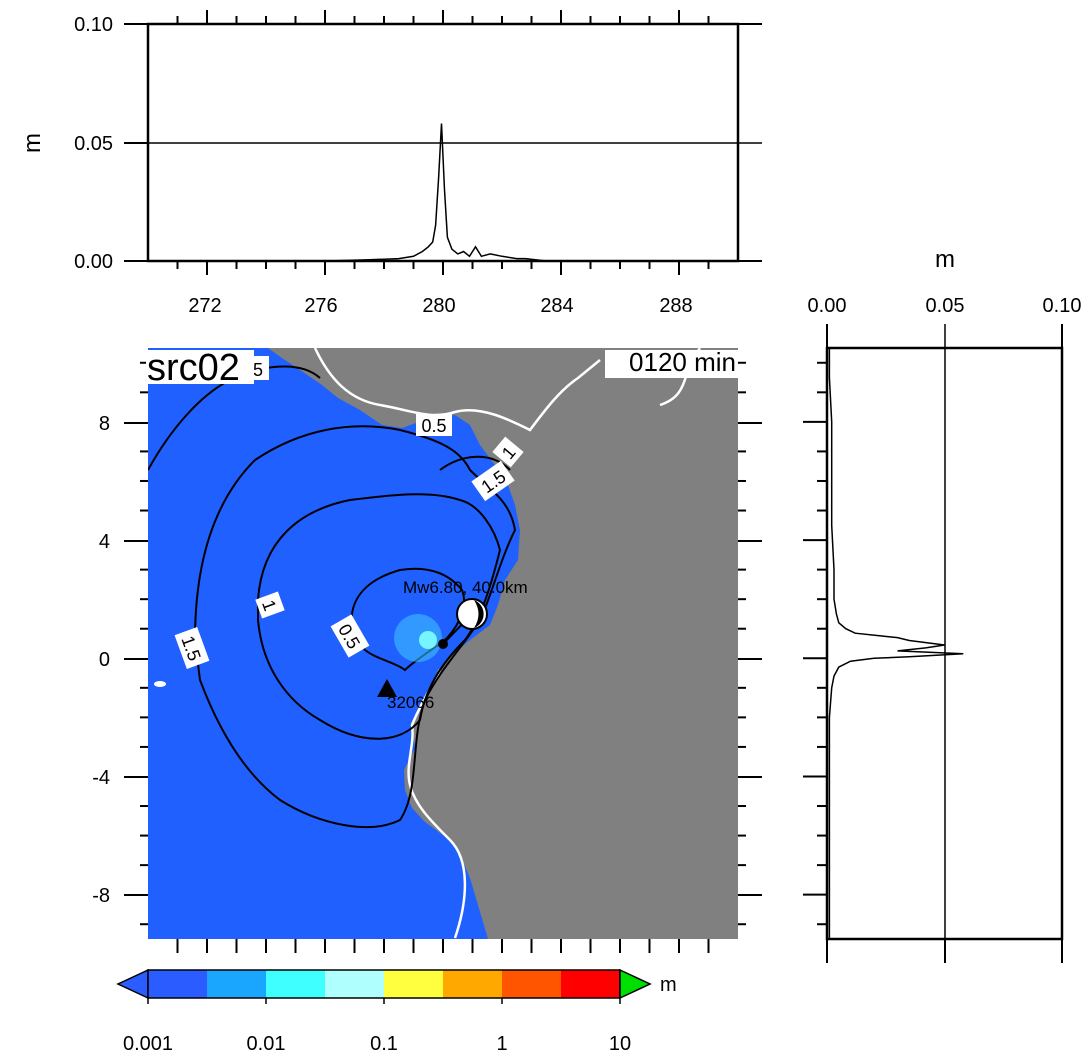 The image size is (1088, 1058). I want to click on right-y-ticks, so click(815, 643).